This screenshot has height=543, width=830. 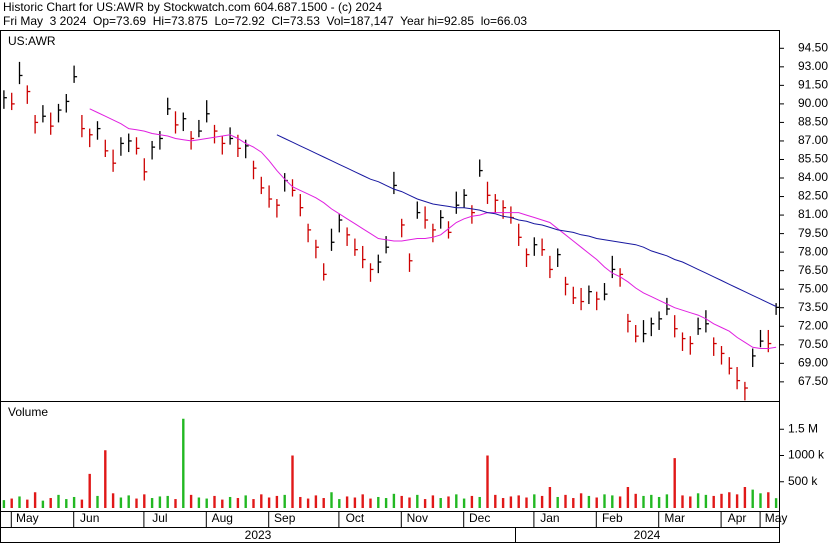 I want to click on x-tick-label: Sep, so click(x=285, y=518).